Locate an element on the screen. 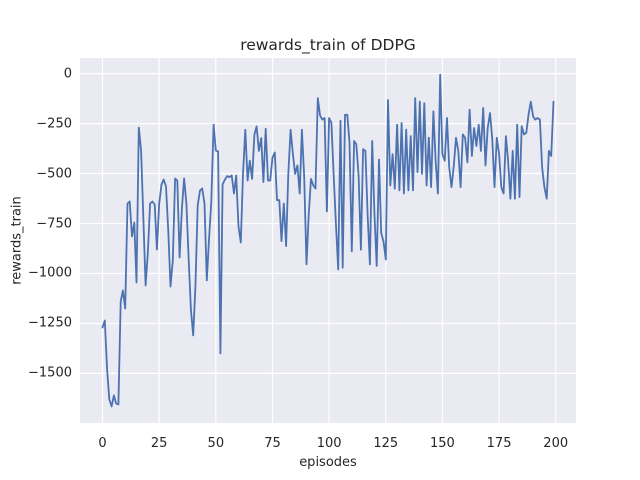  x-tick-label: 75 is located at coordinates (272, 443).